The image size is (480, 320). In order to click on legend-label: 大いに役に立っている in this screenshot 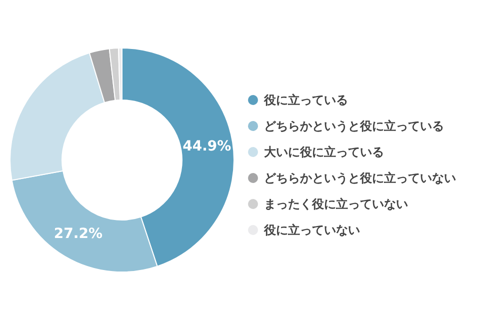, I will do `click(324, 152)`.